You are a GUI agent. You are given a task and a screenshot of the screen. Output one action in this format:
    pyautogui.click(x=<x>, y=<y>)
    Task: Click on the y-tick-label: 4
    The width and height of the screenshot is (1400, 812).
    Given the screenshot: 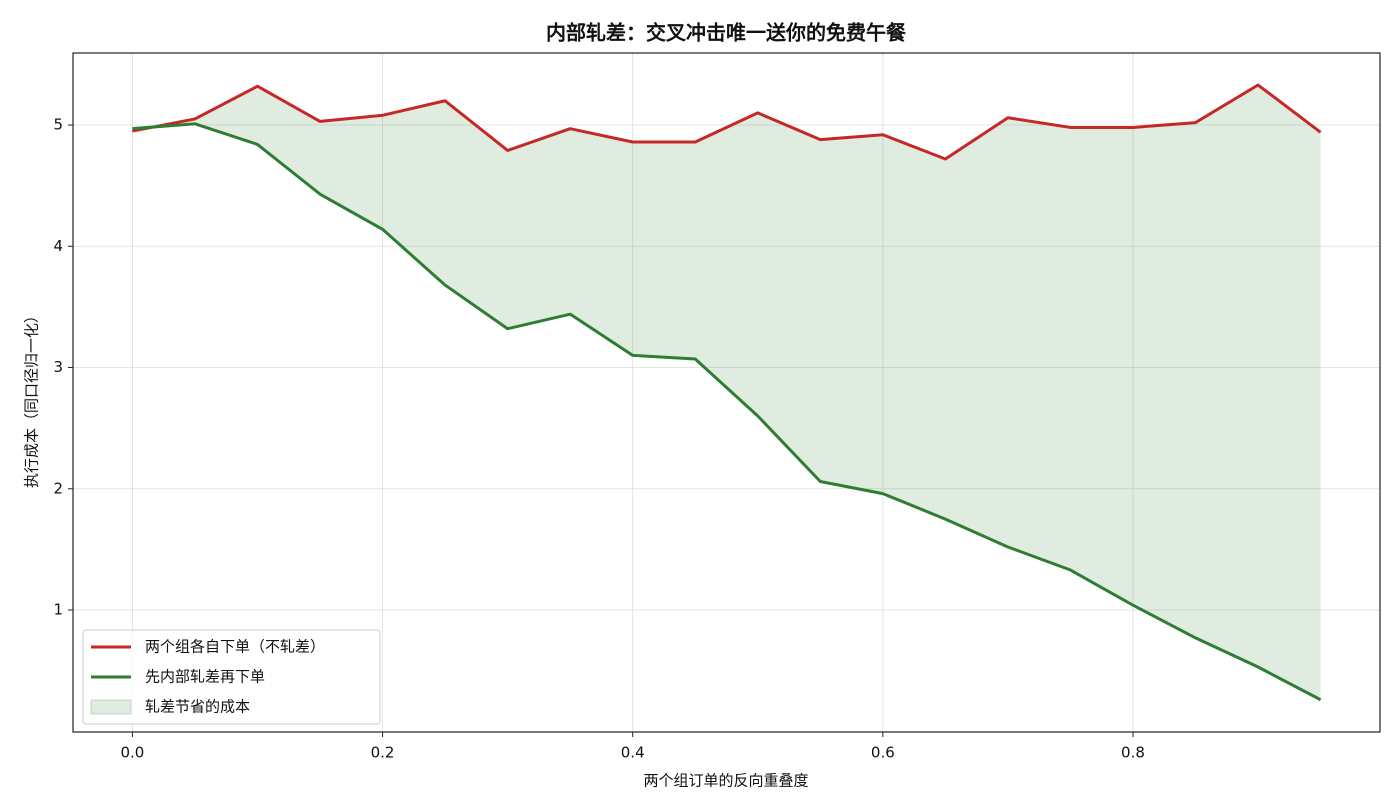 What is the action you would take?
    pyautogui.click(x=58, y=246)
    